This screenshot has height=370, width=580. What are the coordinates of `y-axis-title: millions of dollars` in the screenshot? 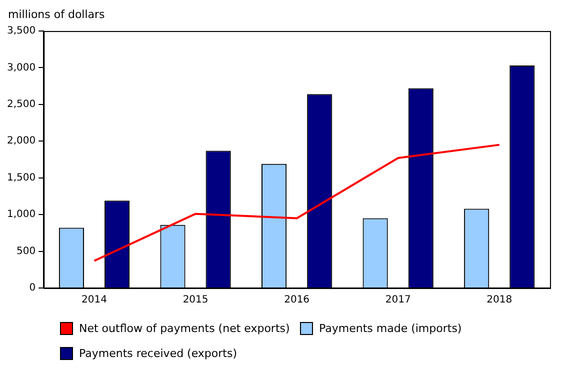 It's located at (56, 14).